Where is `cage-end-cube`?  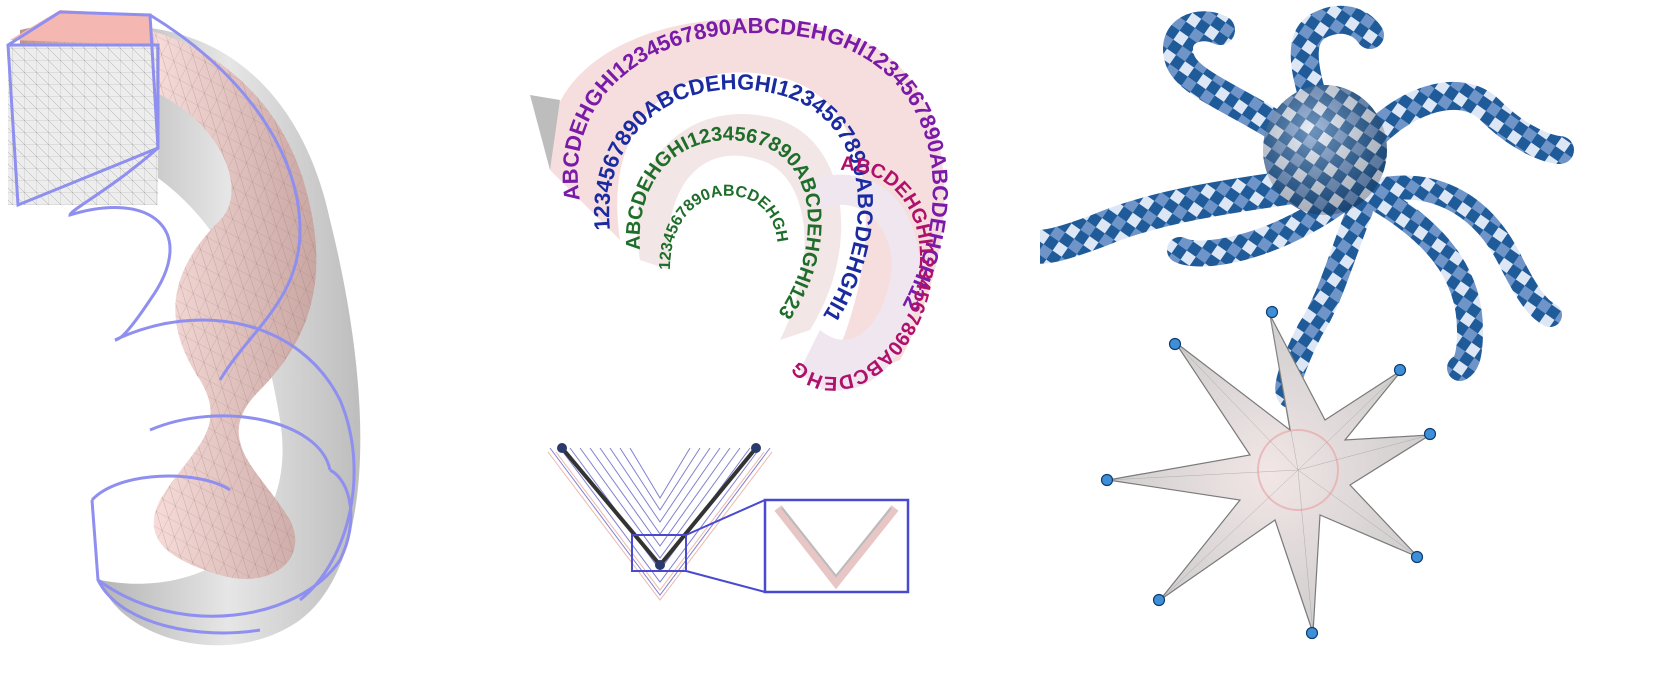
cage-end-cube is located at coordinates (83, 107).